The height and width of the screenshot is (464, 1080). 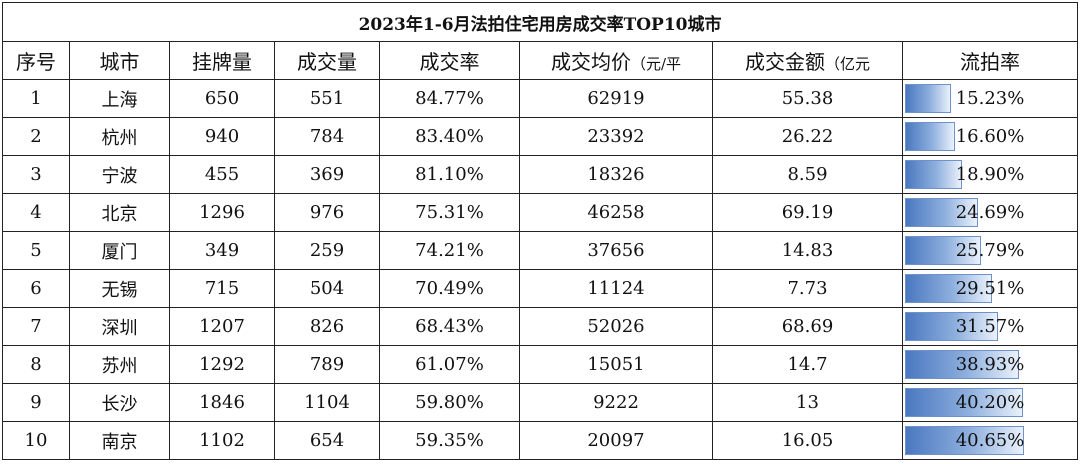 What do you see at coordinates (449, 98) in the screenshot?
I see `cell-deal-rate: 84.77%` at bounding box center [449, 98].